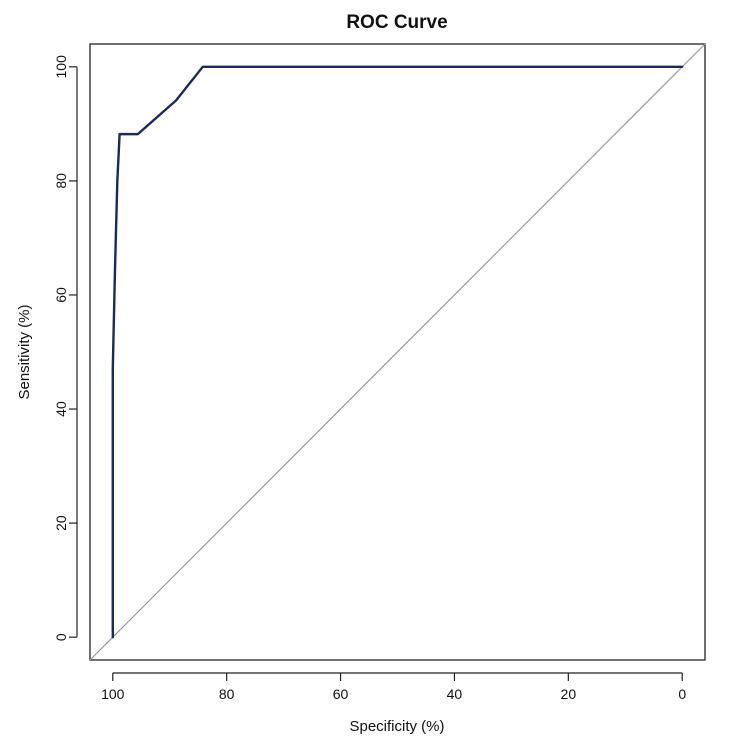 The image size is (750, 755). I want to click on x-tick-label: 100, so click(113, 694).